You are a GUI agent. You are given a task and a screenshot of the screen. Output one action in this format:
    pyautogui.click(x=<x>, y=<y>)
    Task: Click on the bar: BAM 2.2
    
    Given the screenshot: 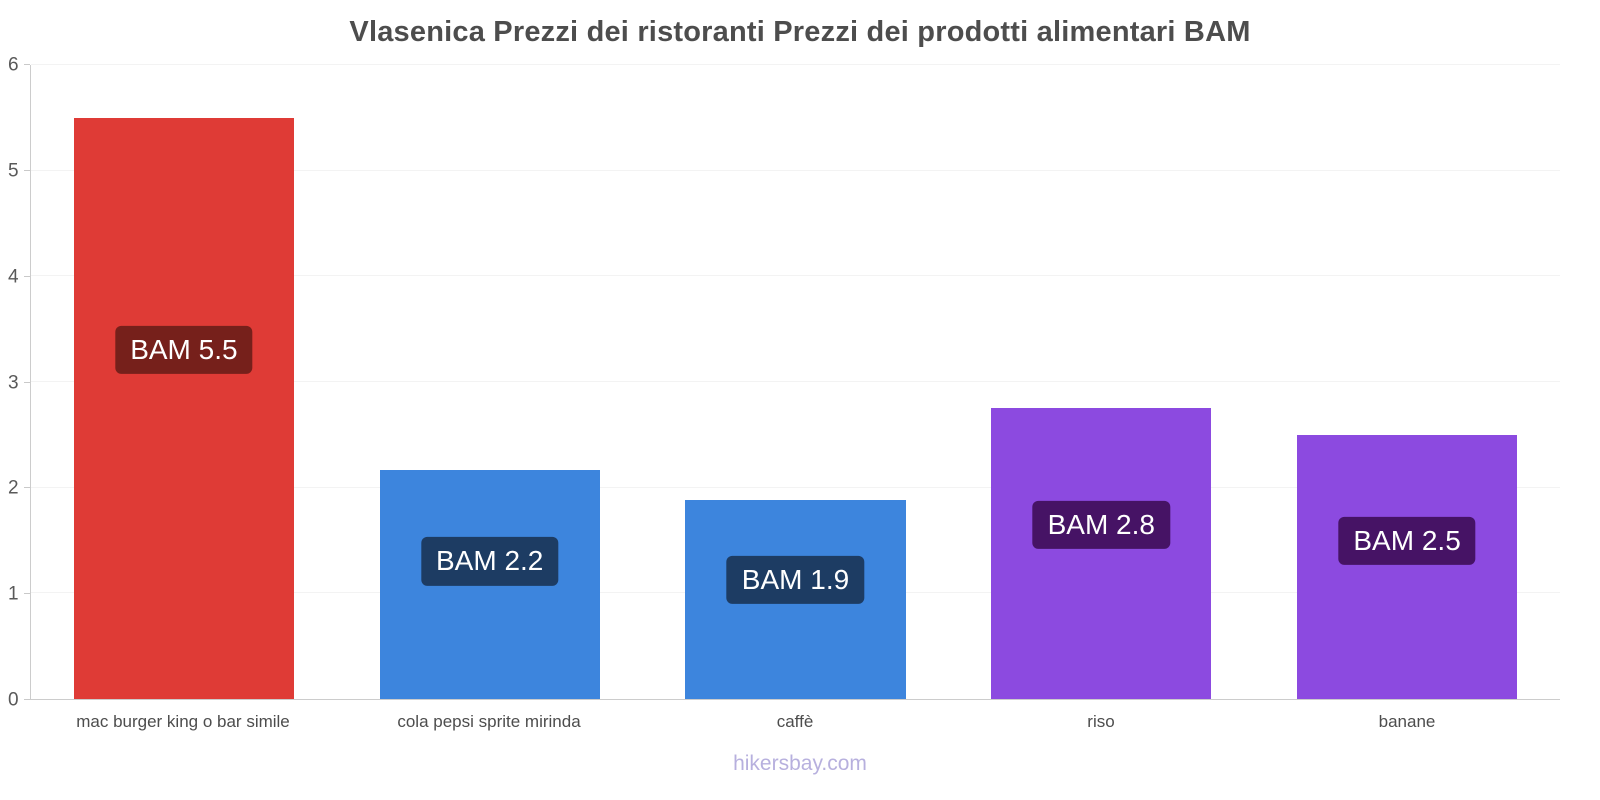 What is the action you would take?
    pyautogui.click(x=489, y=584)
    